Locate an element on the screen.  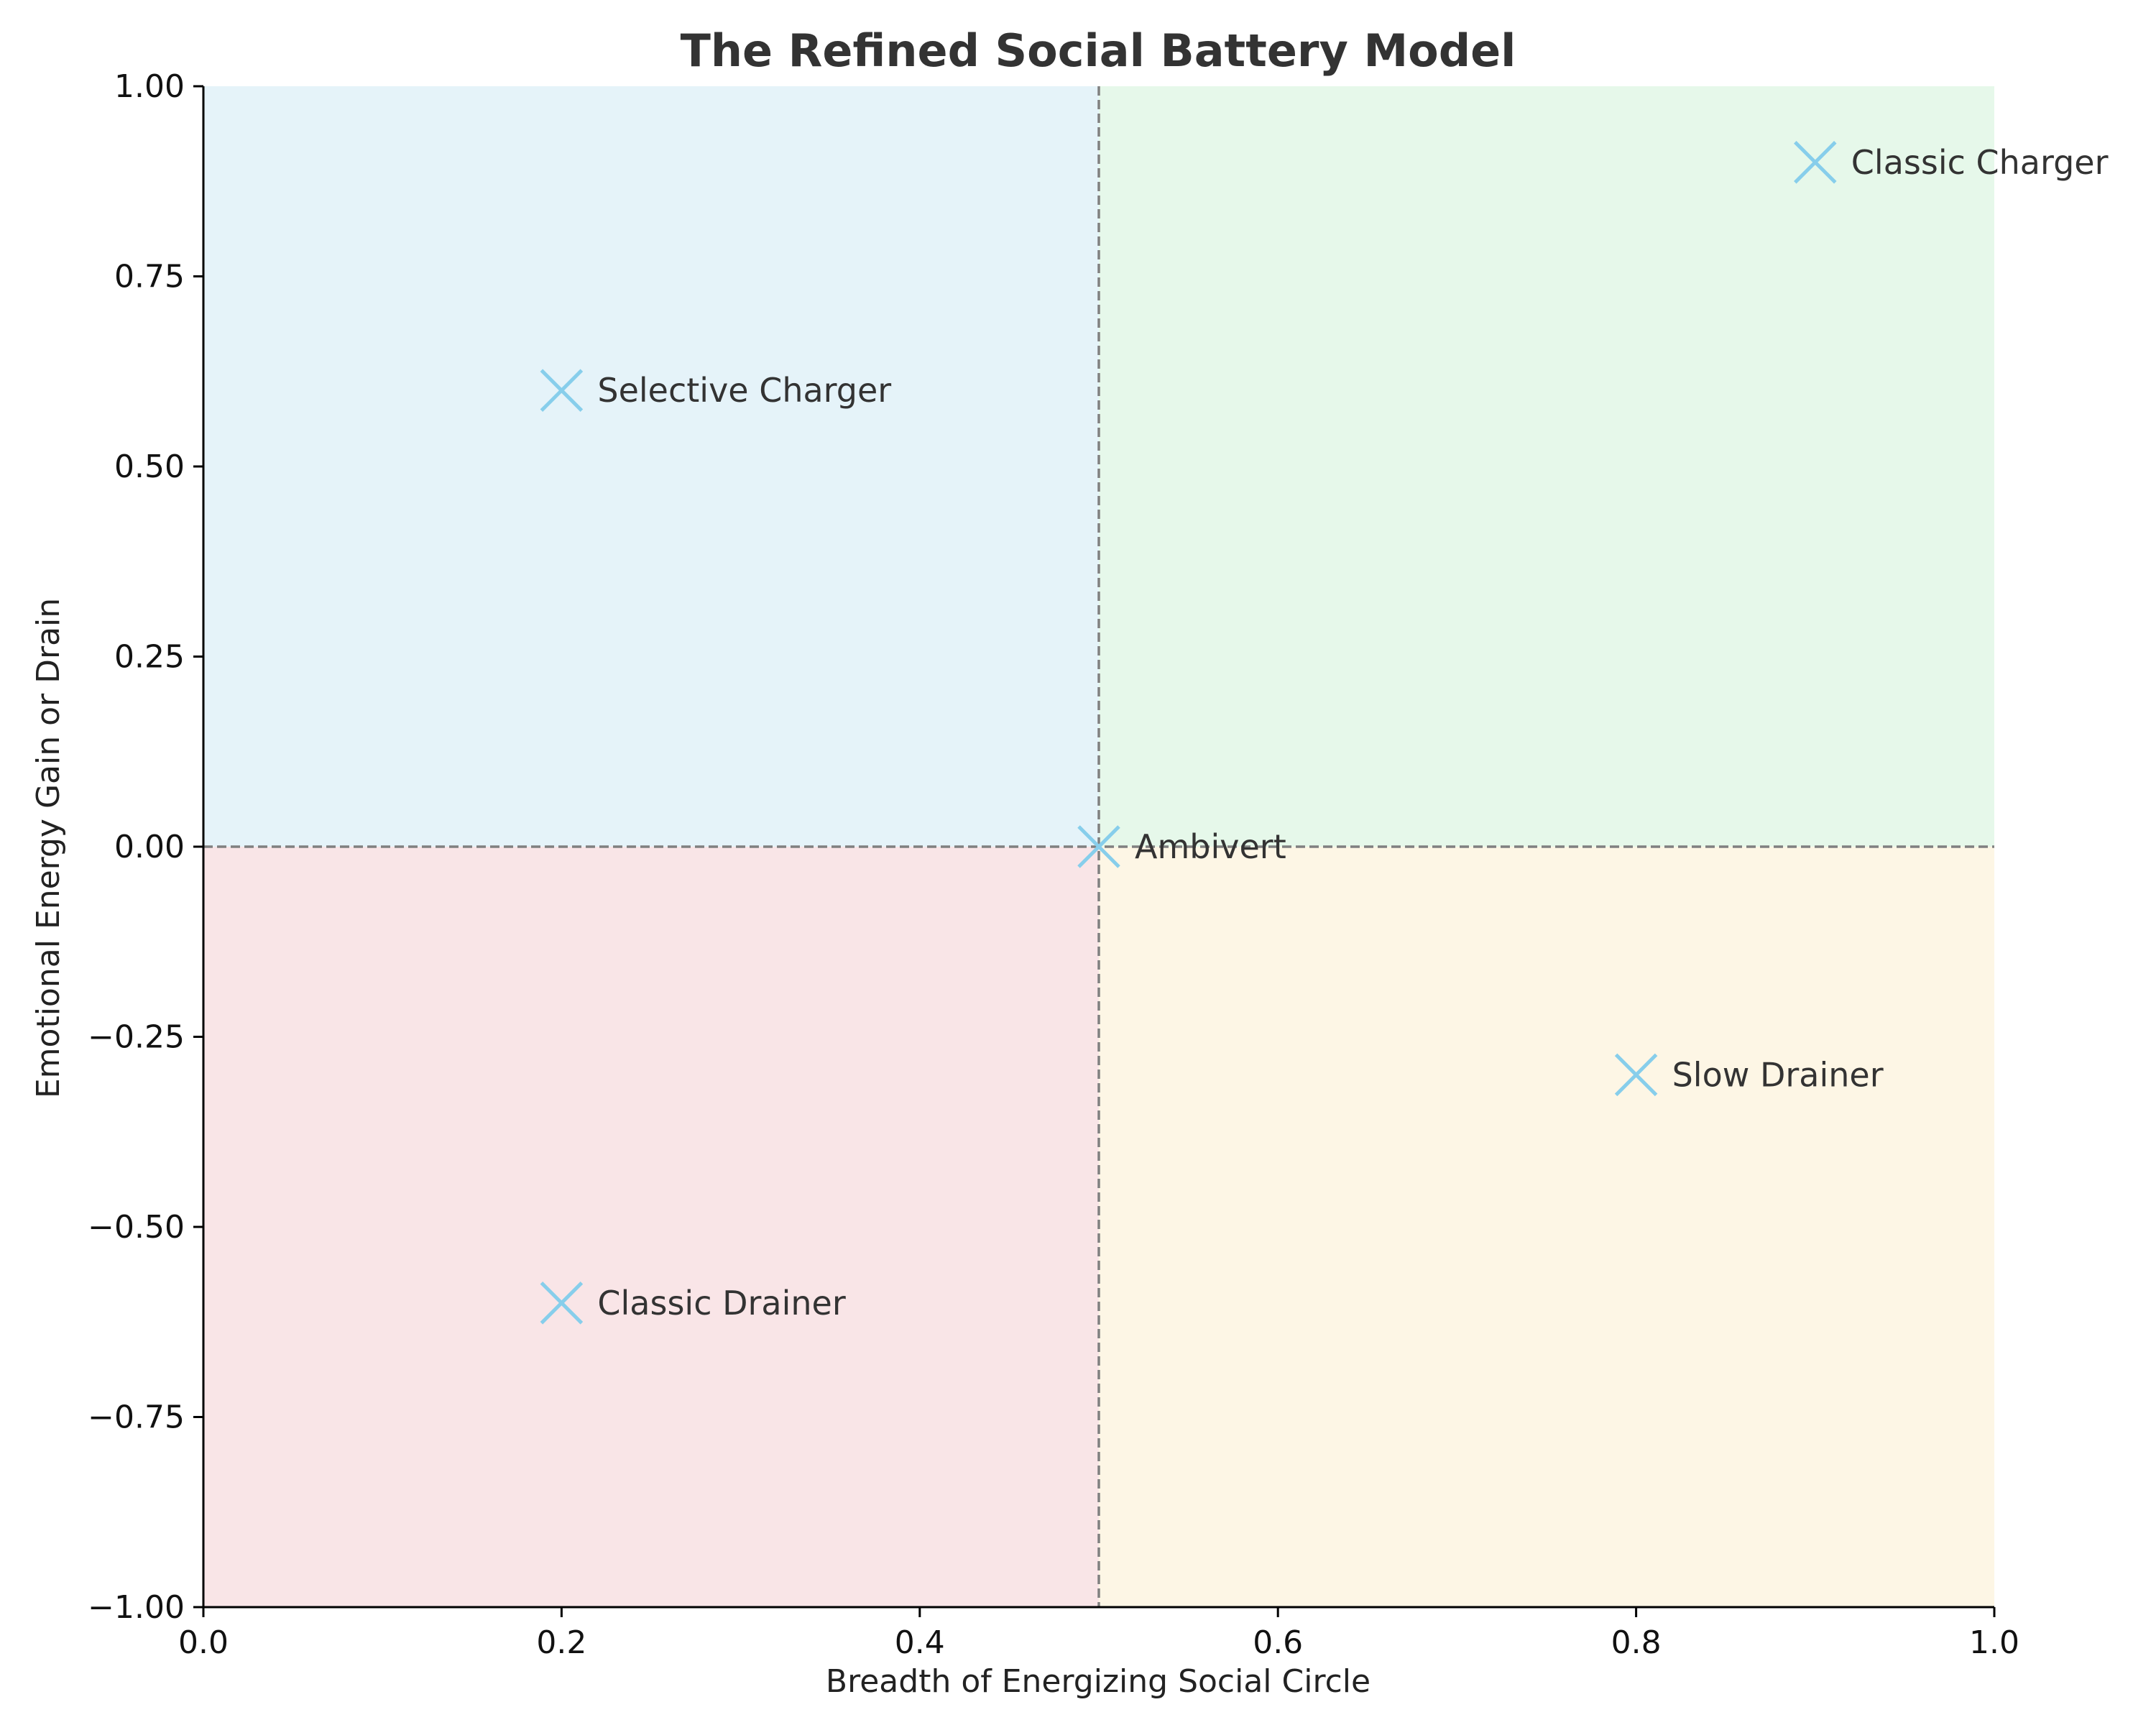
point-label: Slow Drainer is located at coordinates (1778, 1074).